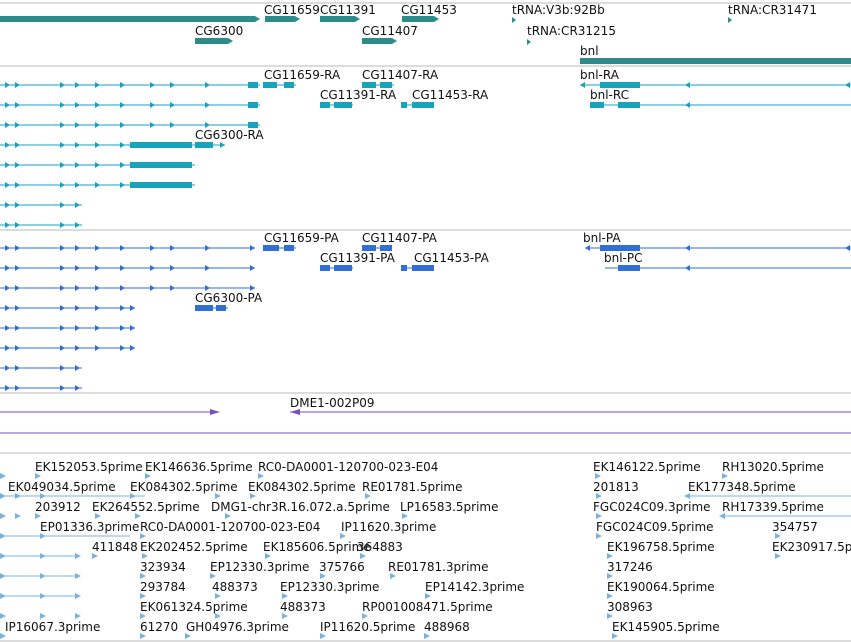  I want to click on est-label: 317246, so click(630, 567).